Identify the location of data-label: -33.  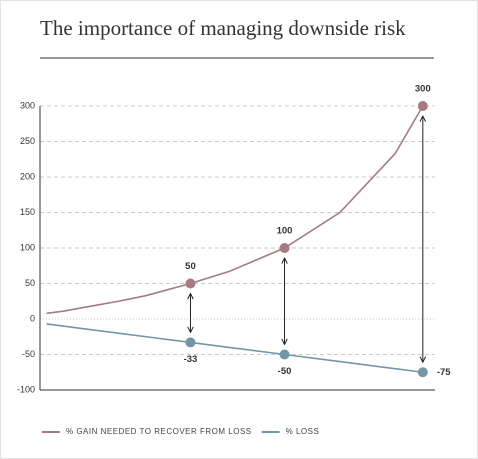
(191, 359).